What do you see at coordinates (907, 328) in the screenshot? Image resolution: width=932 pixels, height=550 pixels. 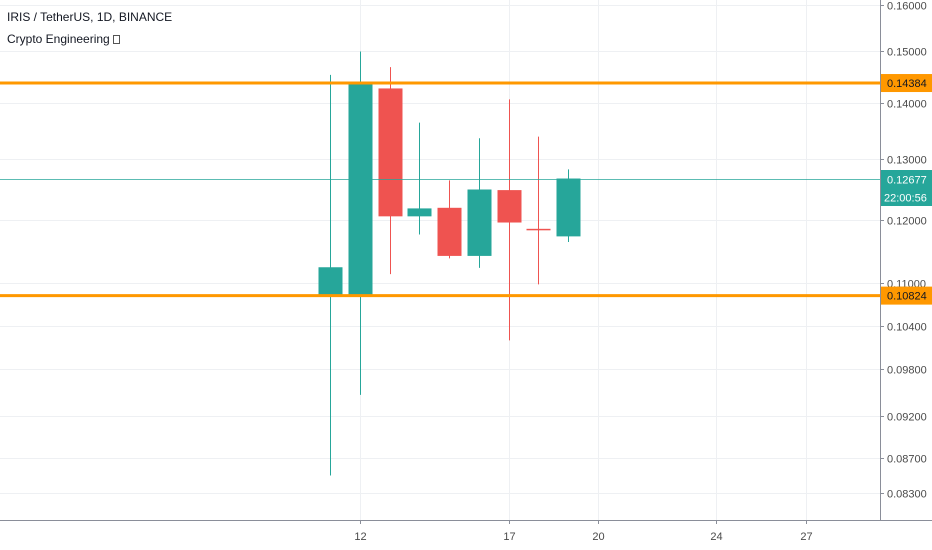 I see `y-tick-label: 0.10400` at bounding box center [907, 328].